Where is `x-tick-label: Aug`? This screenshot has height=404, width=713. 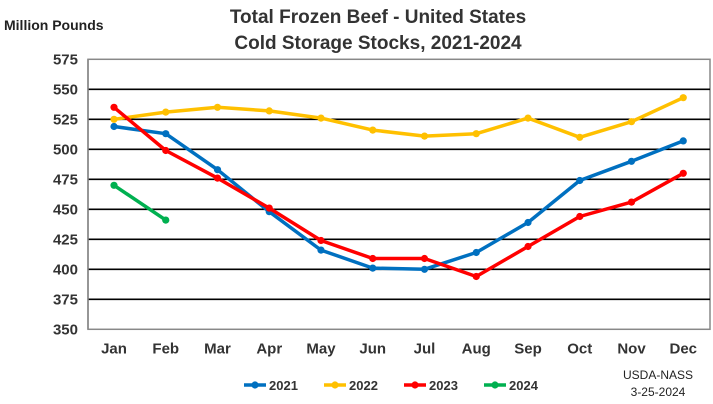
x-tick-label: Aug is located at coordinates (476, 348).